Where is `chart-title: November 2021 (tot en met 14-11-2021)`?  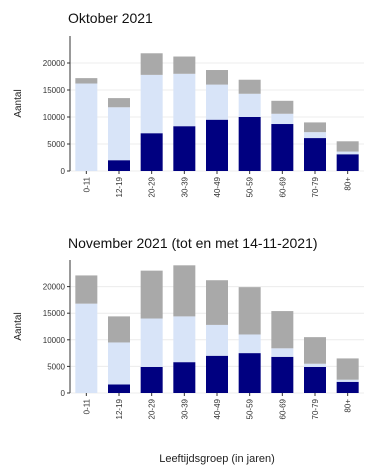
chart-title: November 2021 (tot en met 14-11-2021) is located at coordinates (193, 243).